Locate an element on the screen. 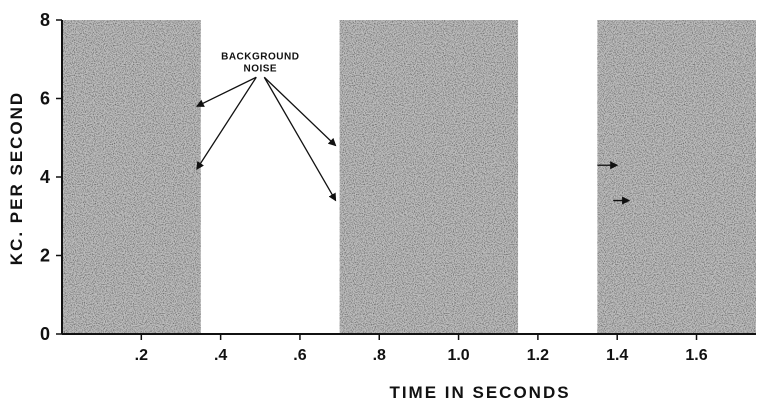 This screenshot has width=764, height=407. y-ticks: 0 2 4 6 8 is located at coordinates (51, 177).